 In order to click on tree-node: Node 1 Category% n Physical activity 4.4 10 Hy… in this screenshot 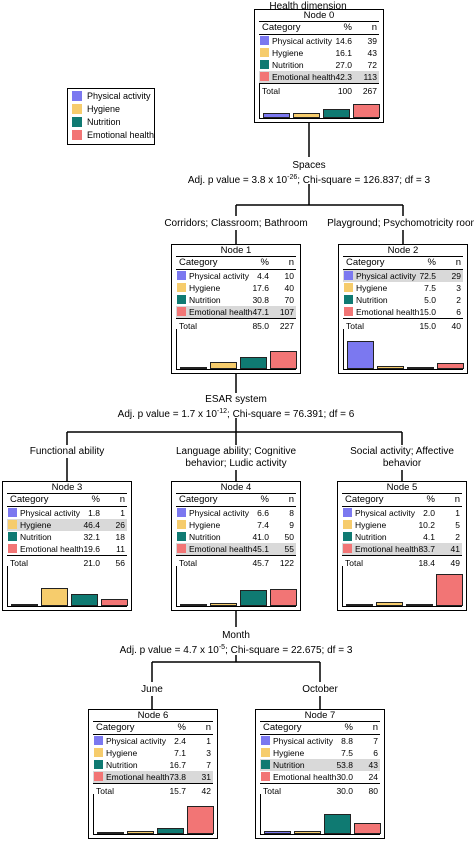, I will do `click(236, 309)`.